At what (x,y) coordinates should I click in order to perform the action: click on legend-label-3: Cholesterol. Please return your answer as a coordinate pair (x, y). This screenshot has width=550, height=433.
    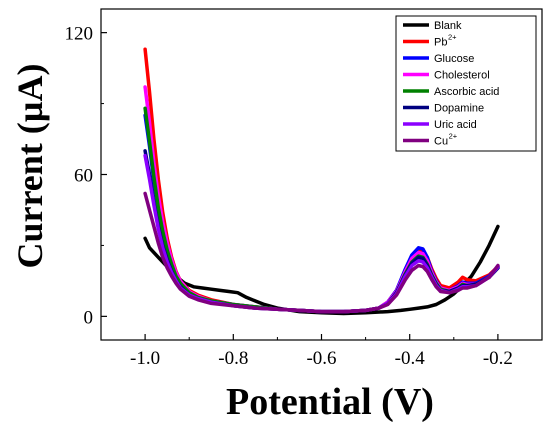
    Looking at the image, I should click on (462, 76).